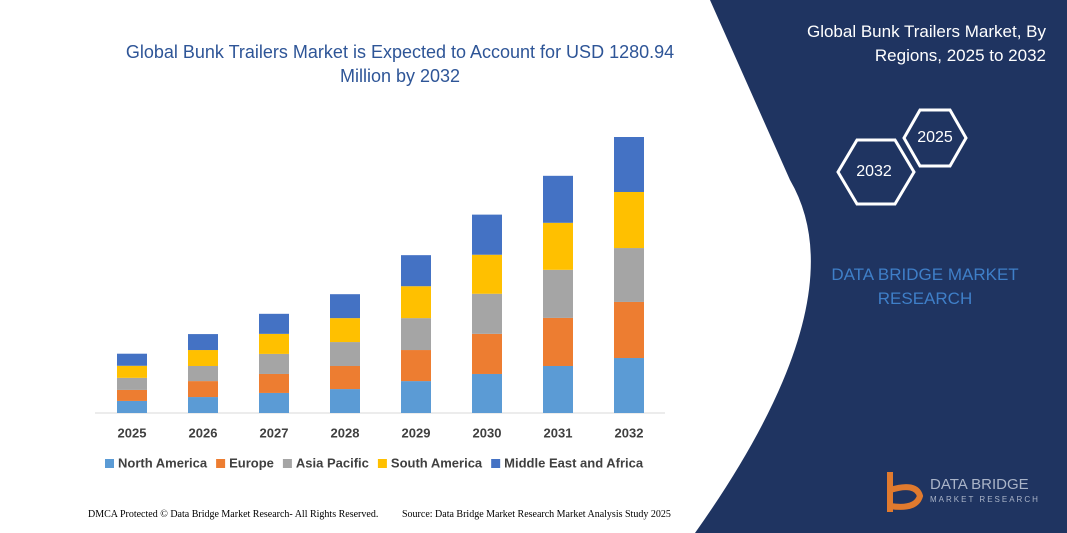  What do you see at coordinates (203, 432) in the screenshot?
I see `x-tick-label: 2026` at bounding box center [203, 432].